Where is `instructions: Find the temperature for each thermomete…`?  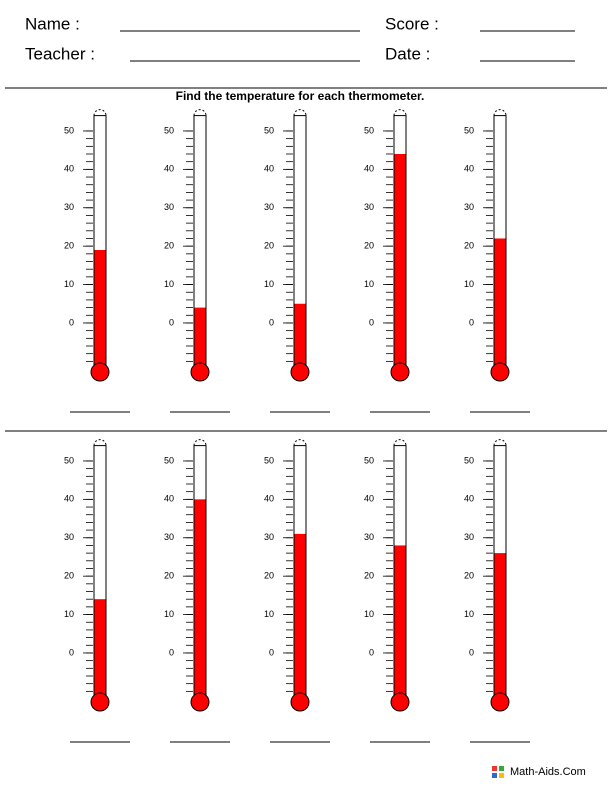
instructions: Find the temperature for each thermomete… is located at coordinates (300, 96).